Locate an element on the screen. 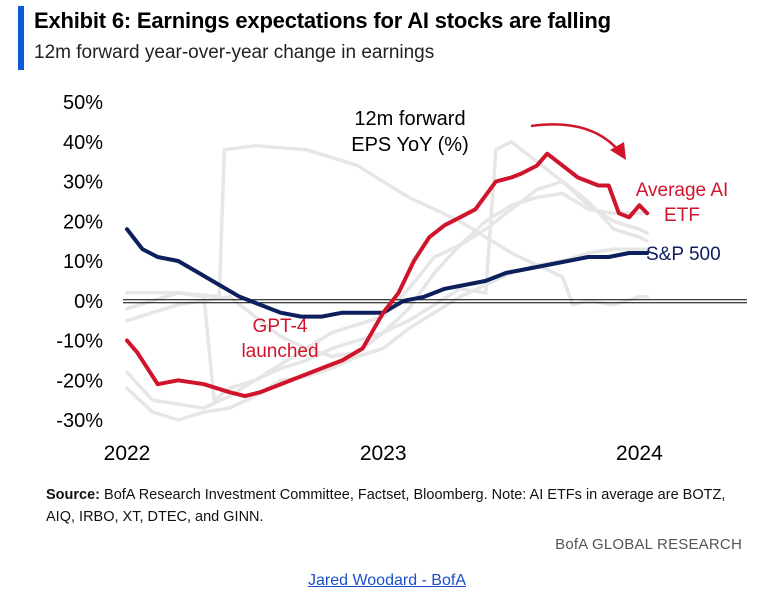  y-tick-label: -10% is located at coordinates (79, 342).